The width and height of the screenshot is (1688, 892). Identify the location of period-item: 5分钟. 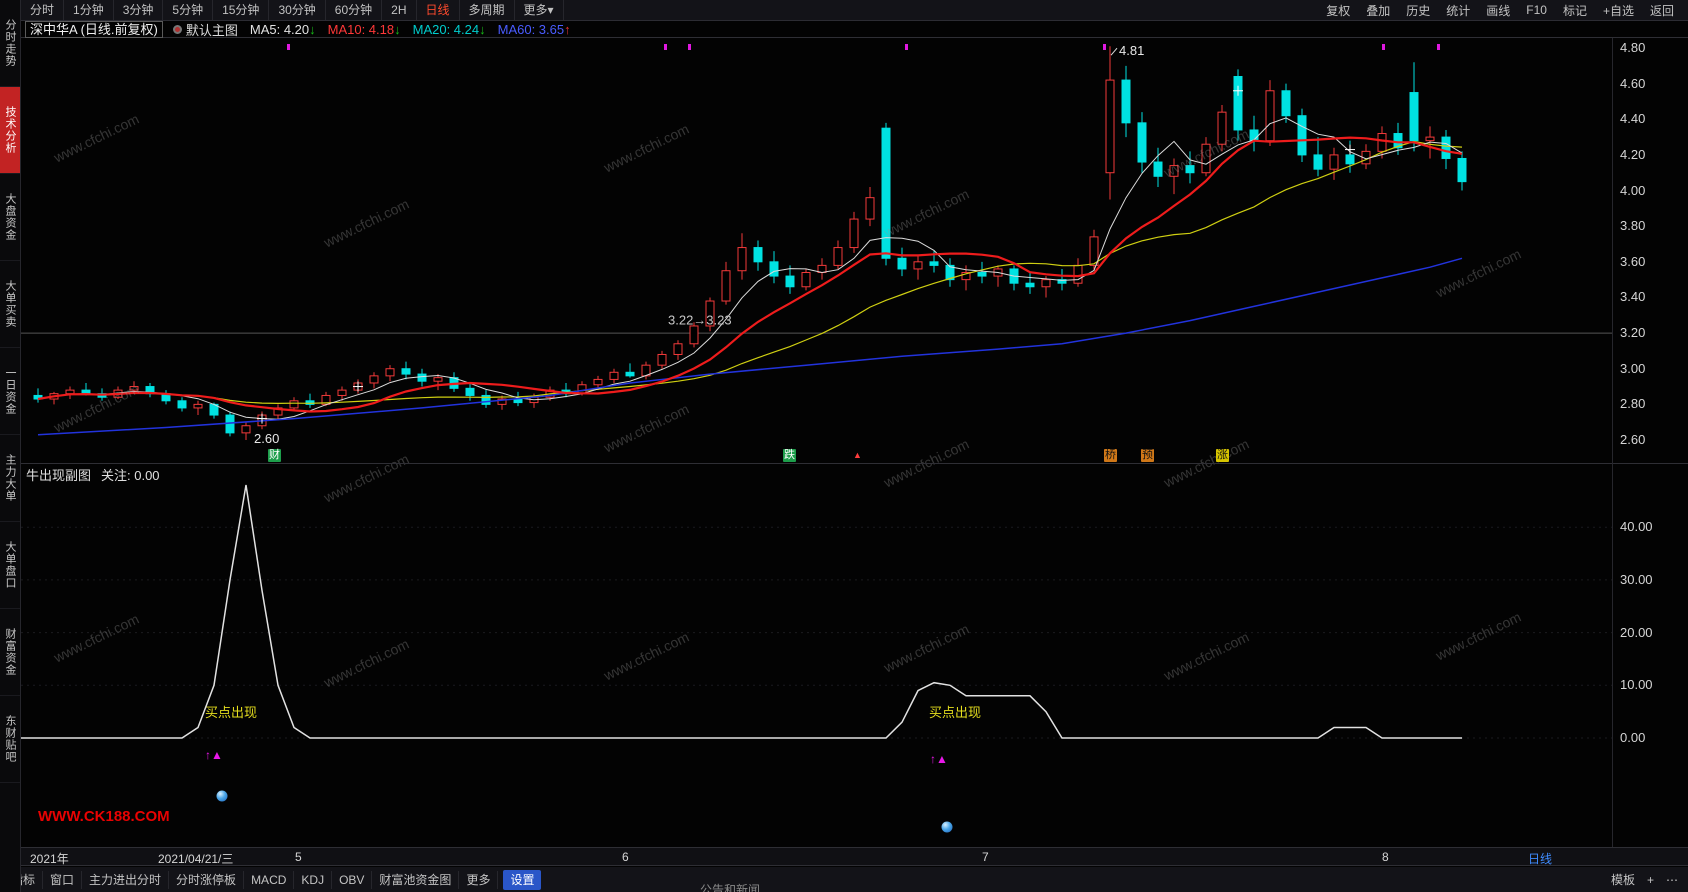
(188, 10).